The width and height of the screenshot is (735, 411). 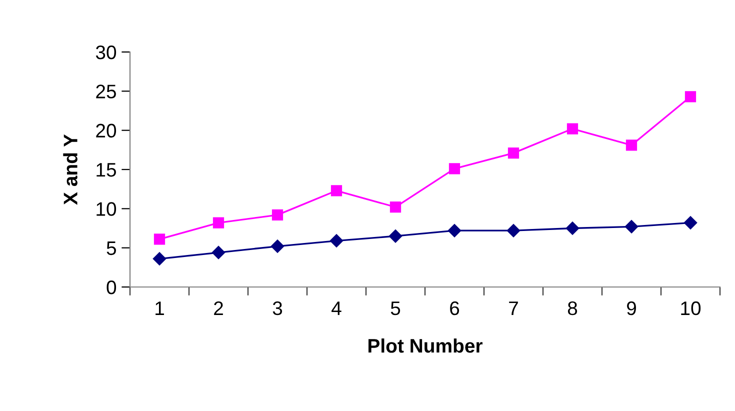 What do you see at coordinates (277, 308) in the screenshot?
I see `x-tick-label: 3` at bounding box center [277, 308].